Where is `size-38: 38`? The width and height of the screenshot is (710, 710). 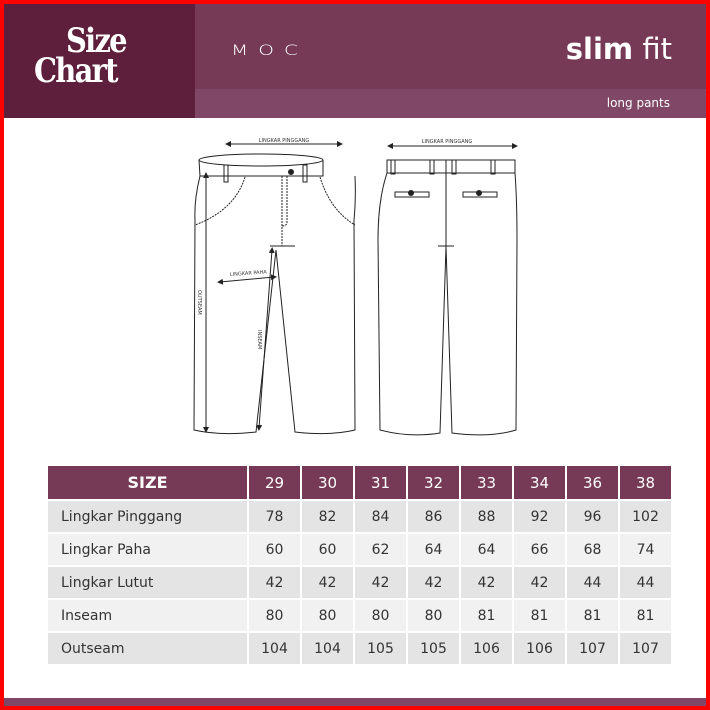 size-38: 38 is located at coordinates (645, 482).